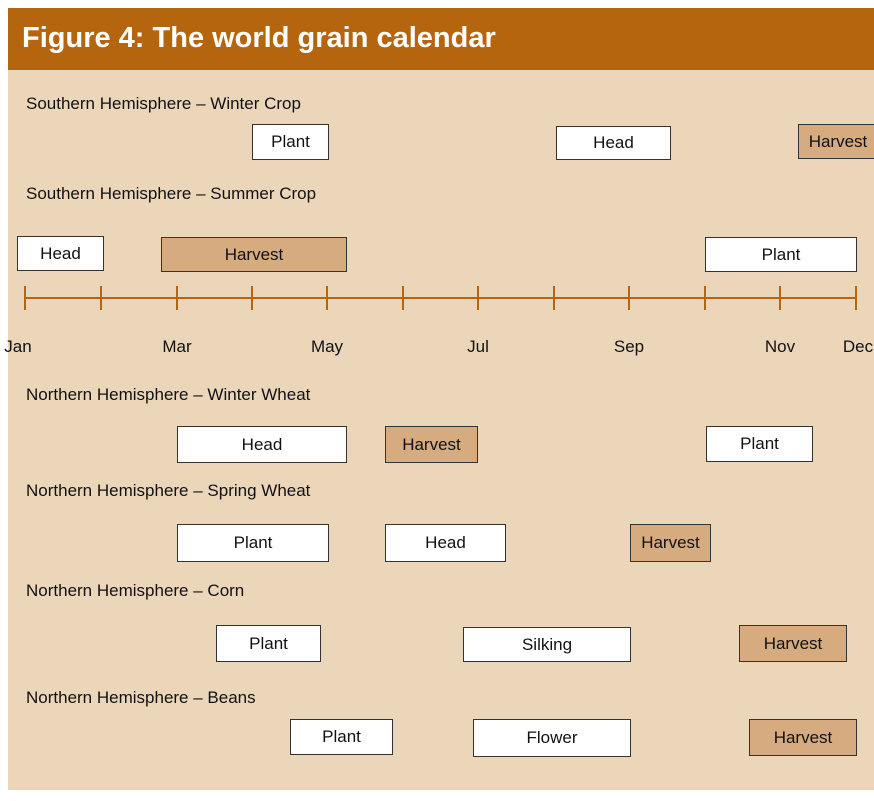  I want to click on row-label: Southern Hemisphere – Summer Crop, so click(171, 193).